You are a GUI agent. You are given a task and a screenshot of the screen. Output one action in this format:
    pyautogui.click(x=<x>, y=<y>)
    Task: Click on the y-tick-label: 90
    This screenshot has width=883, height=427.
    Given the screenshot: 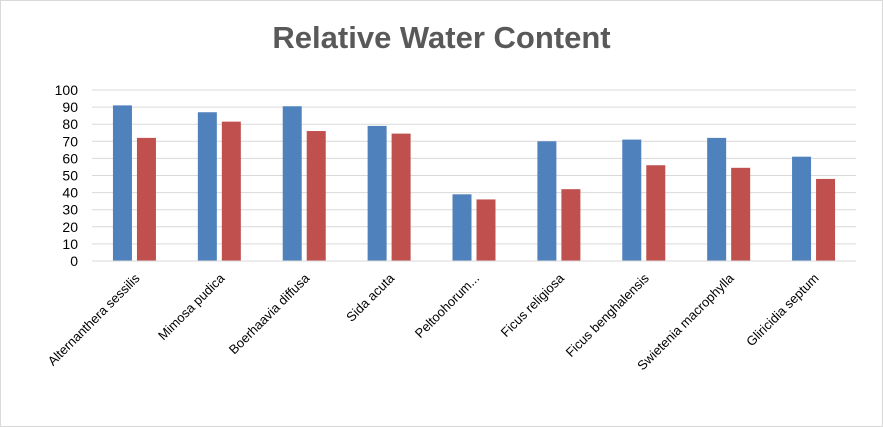 What is the action you would take?
    pyautogui.click(x=70, y=107)
    